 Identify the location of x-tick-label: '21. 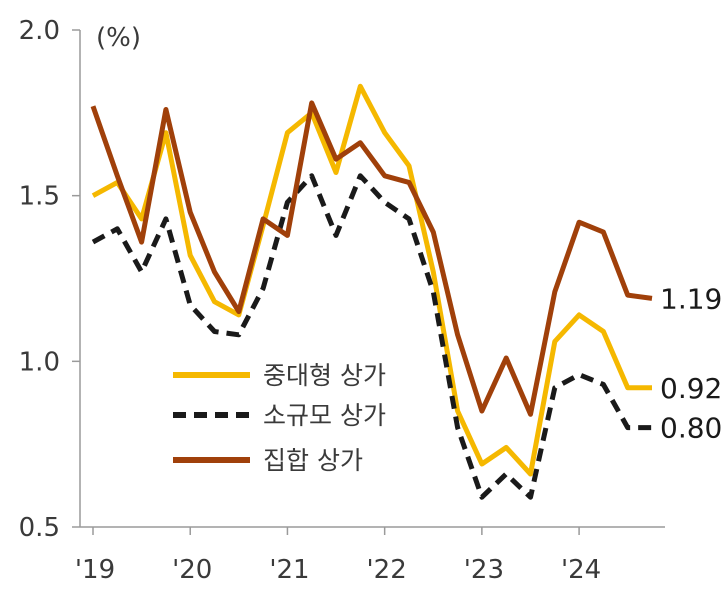
(289, 570).